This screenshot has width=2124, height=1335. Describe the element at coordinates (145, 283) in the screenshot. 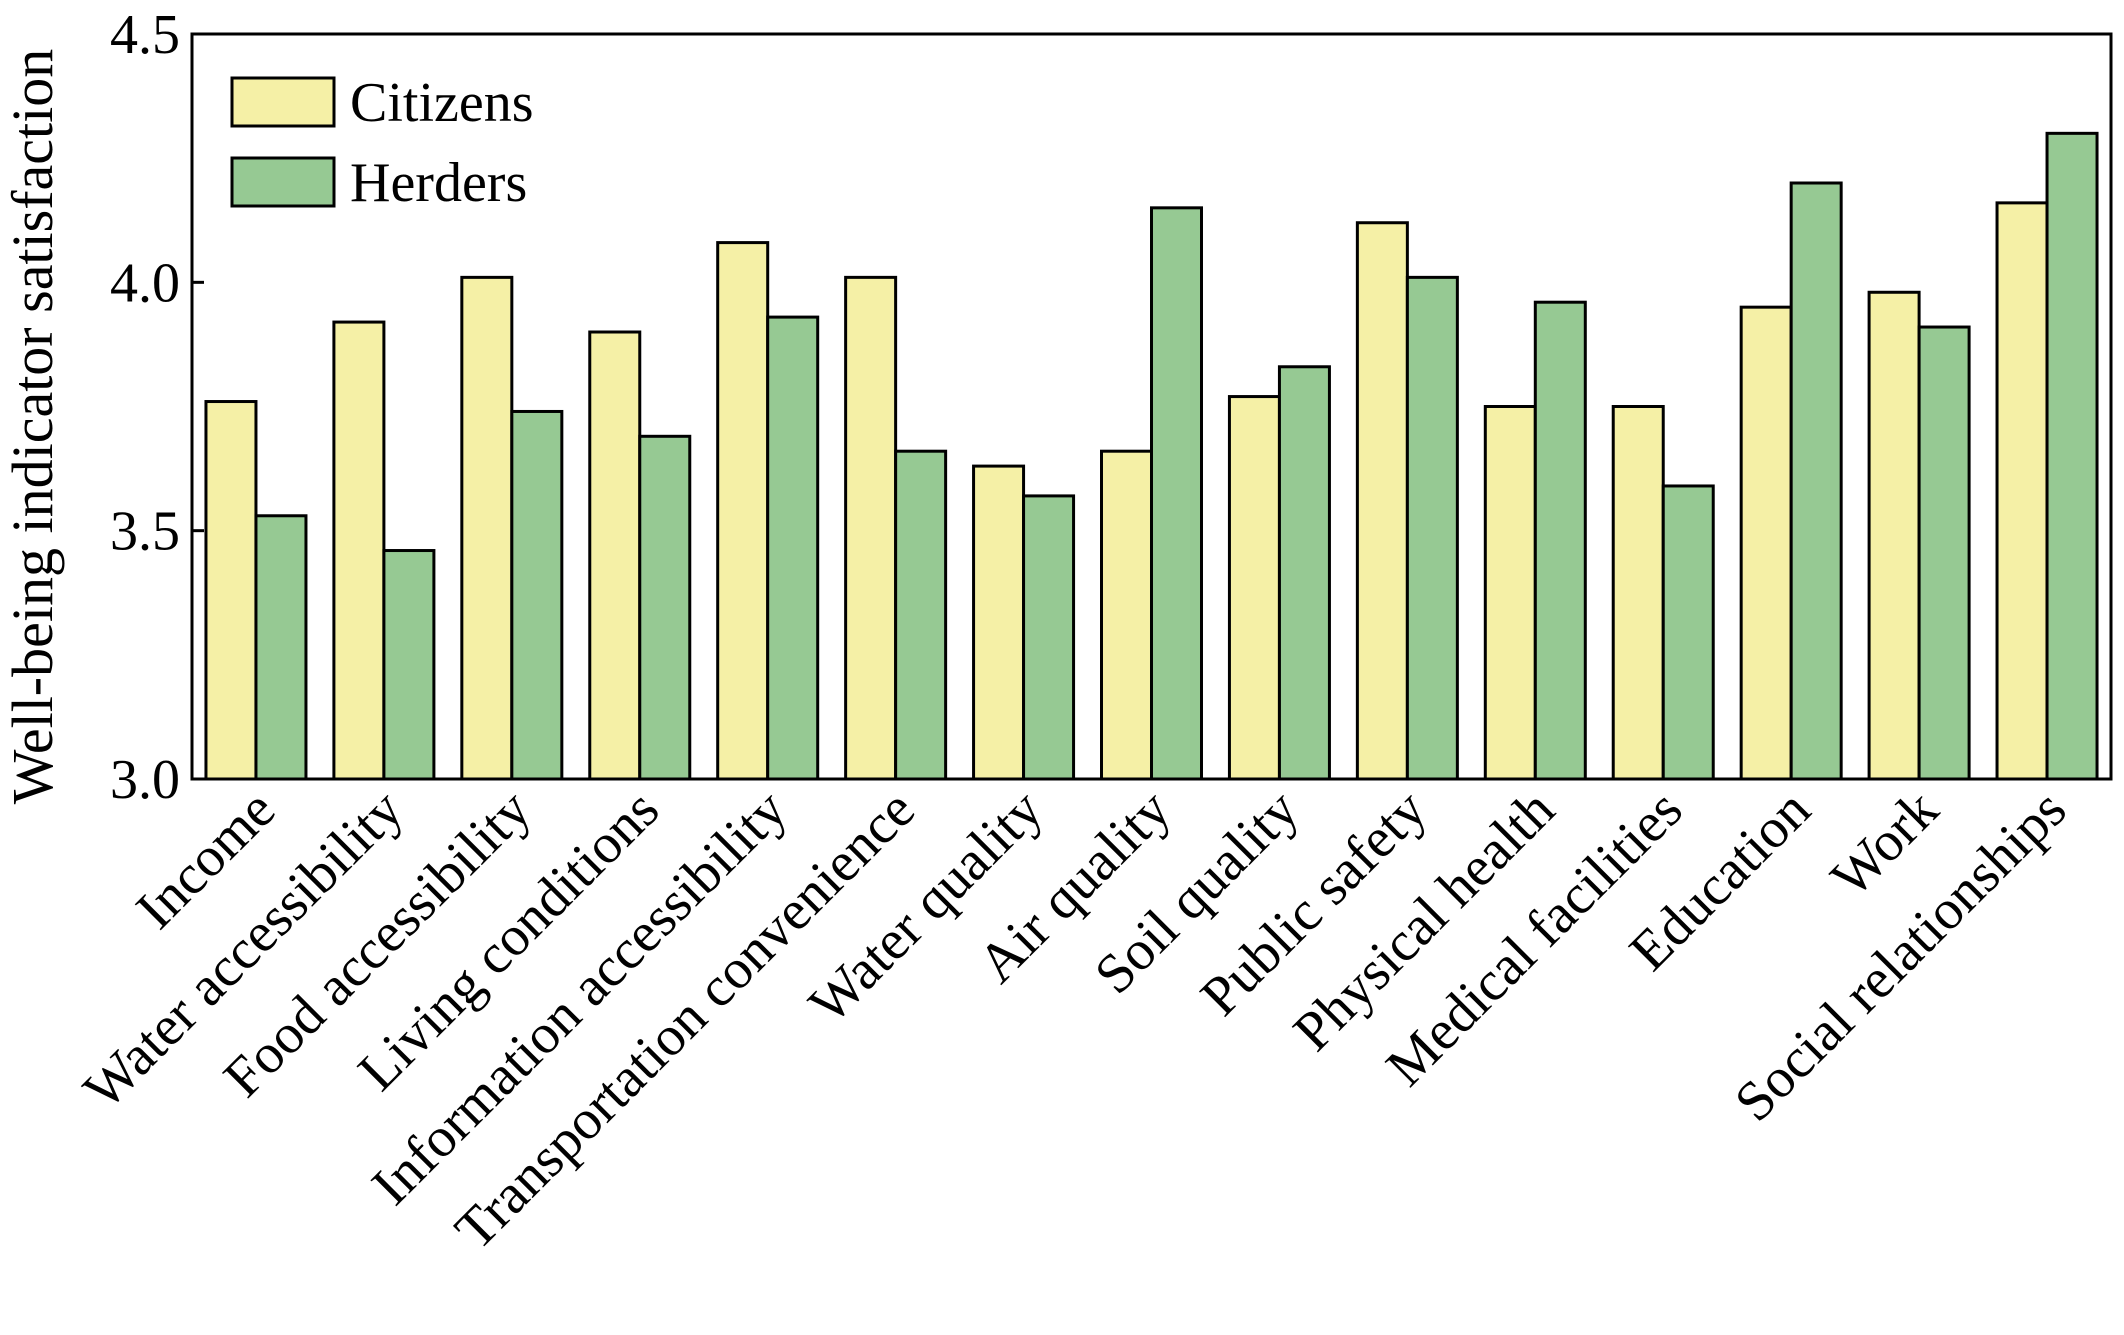

I see `y-tick-label-2: 4.0` at that location.